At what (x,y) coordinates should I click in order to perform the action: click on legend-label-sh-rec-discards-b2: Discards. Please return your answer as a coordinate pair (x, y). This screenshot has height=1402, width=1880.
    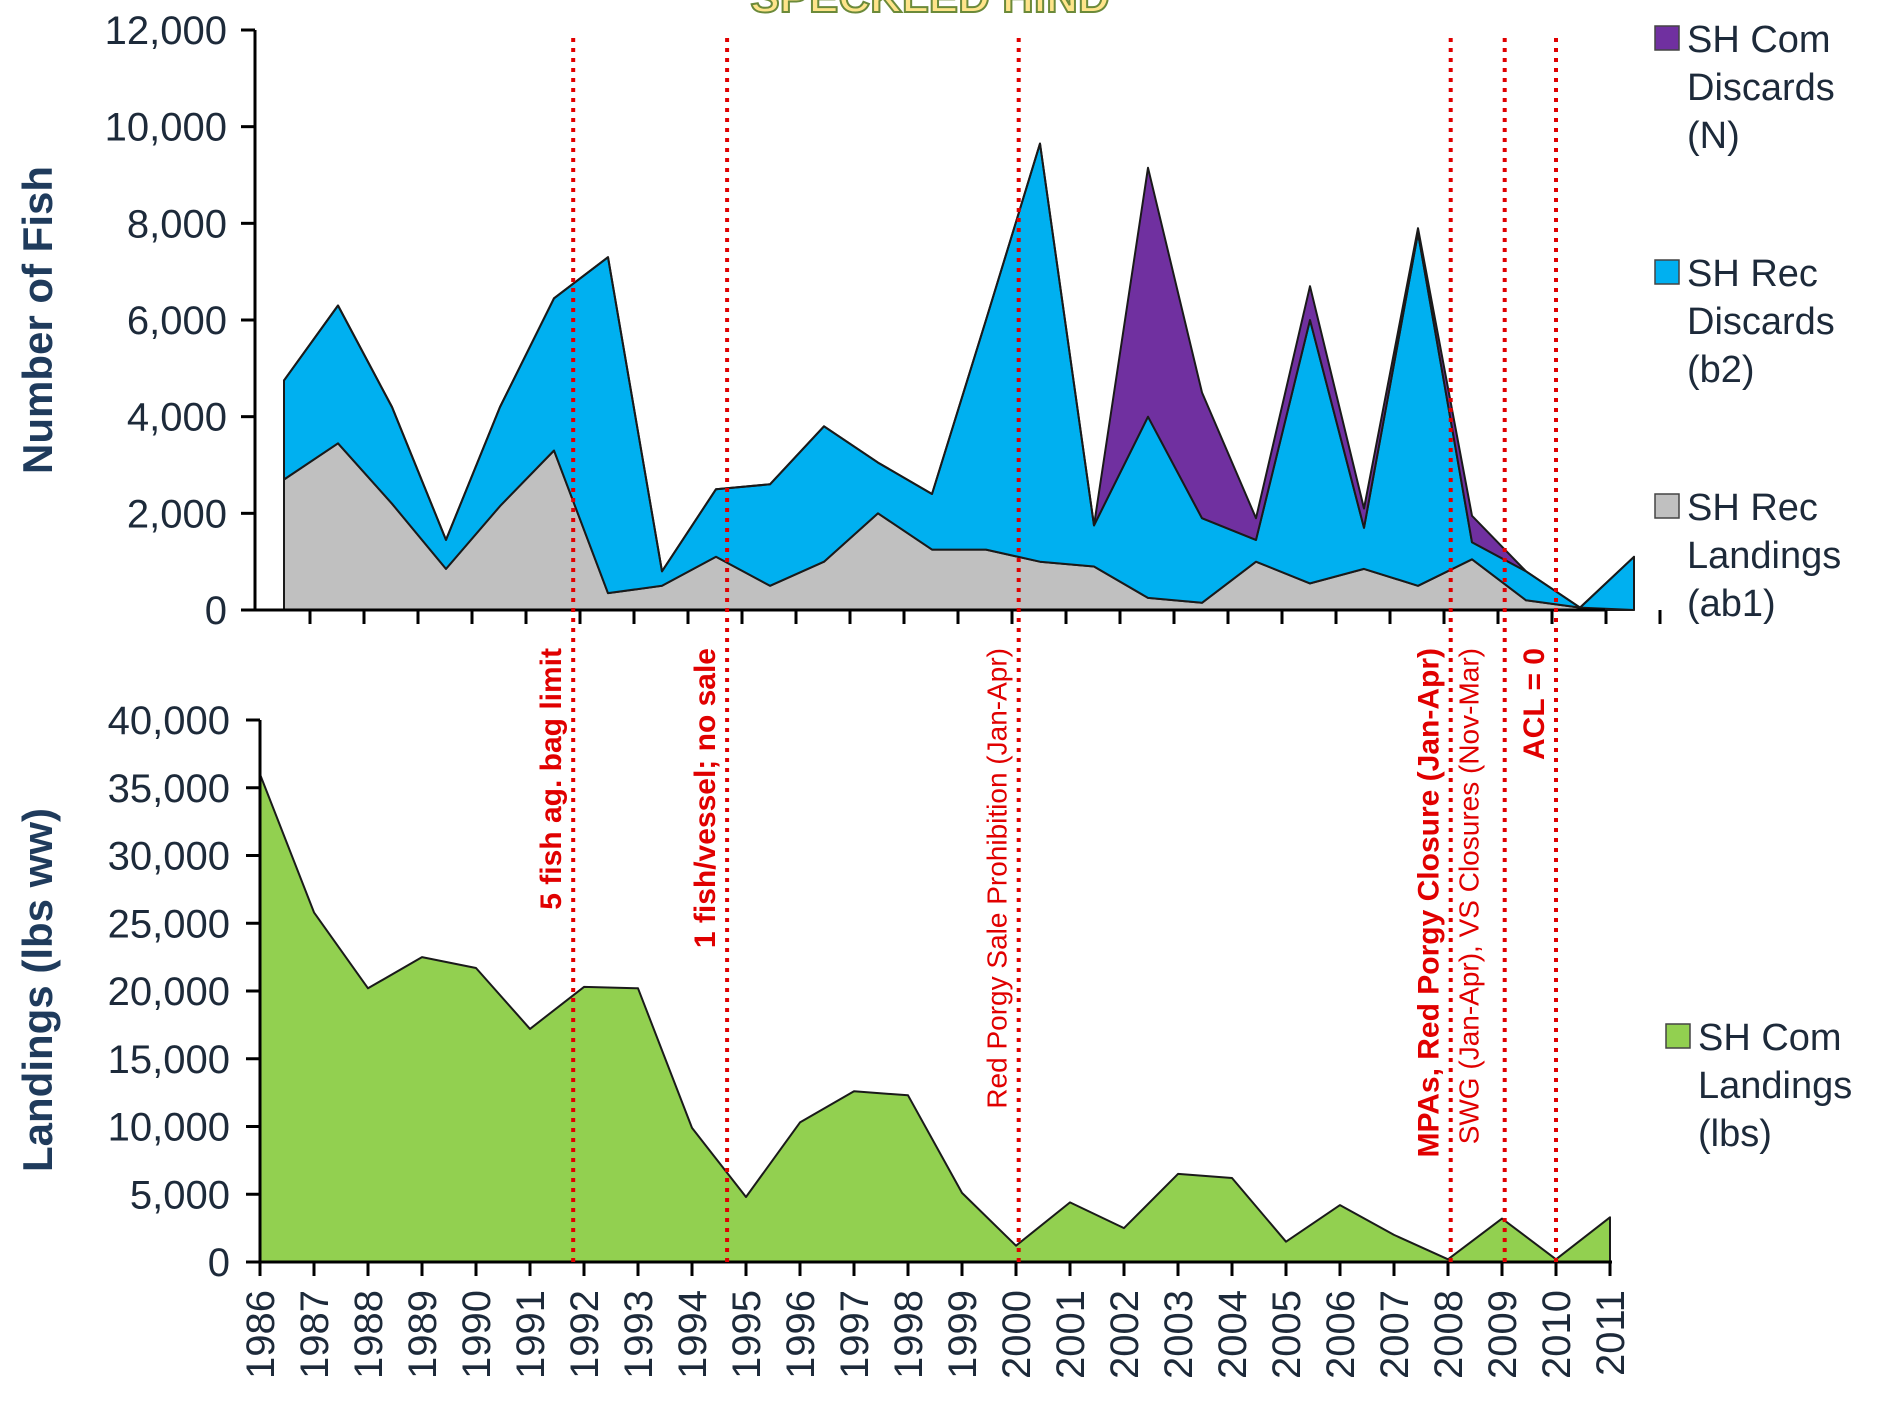
    Looking at the image, I should click on (1761, 322).